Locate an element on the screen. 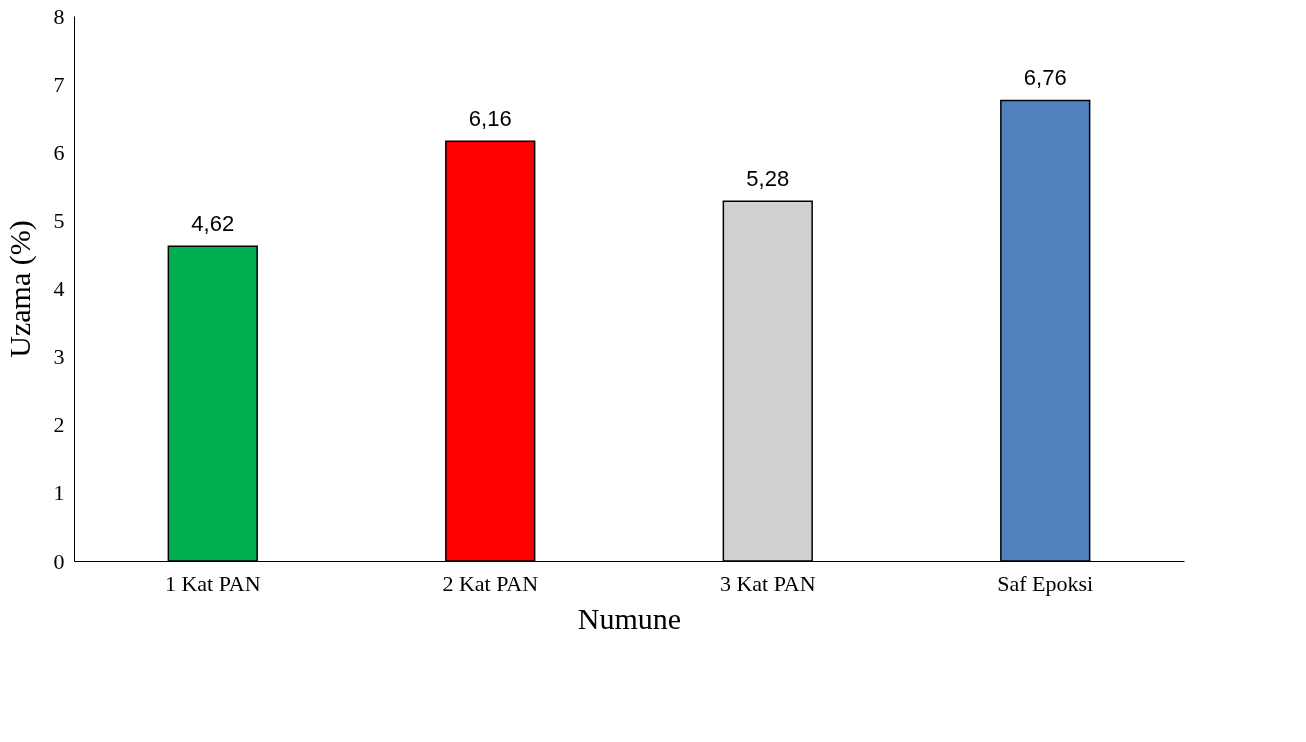 The width and height of the screenshot is (1306, 742). x-tick-label: Saf Epoksi is located at coordinates (1045, 583).